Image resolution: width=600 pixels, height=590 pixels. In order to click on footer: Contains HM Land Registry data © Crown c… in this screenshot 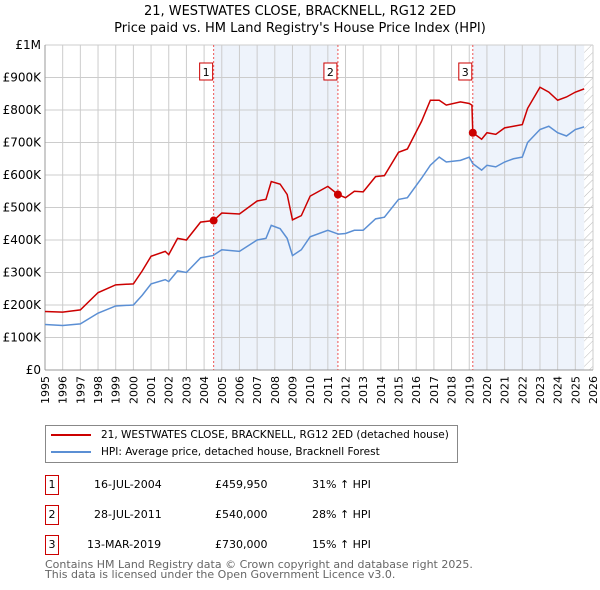, I will do `click(259, 569)`.